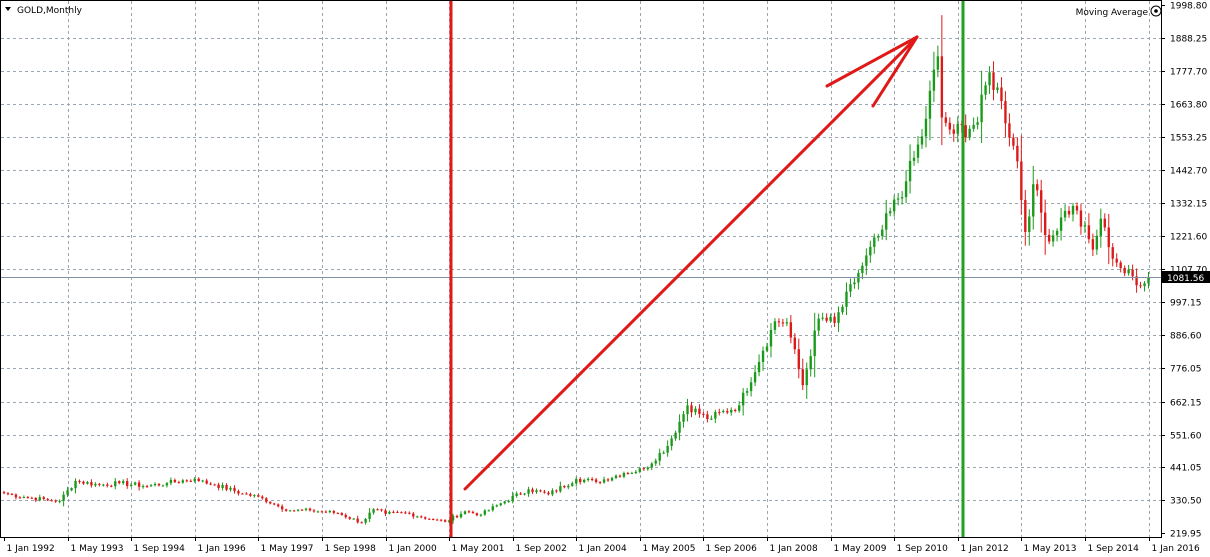 The image size is (1210, 557). I want to click on x-tick-label: 1 Jan 2012, so click(985, 549).